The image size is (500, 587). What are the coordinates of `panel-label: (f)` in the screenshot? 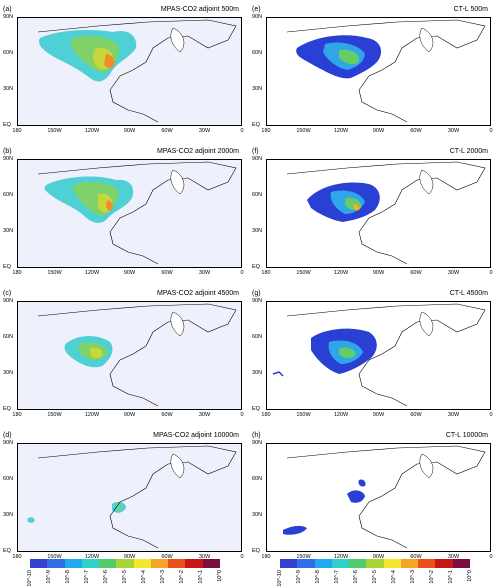 It's located at (255, 151).